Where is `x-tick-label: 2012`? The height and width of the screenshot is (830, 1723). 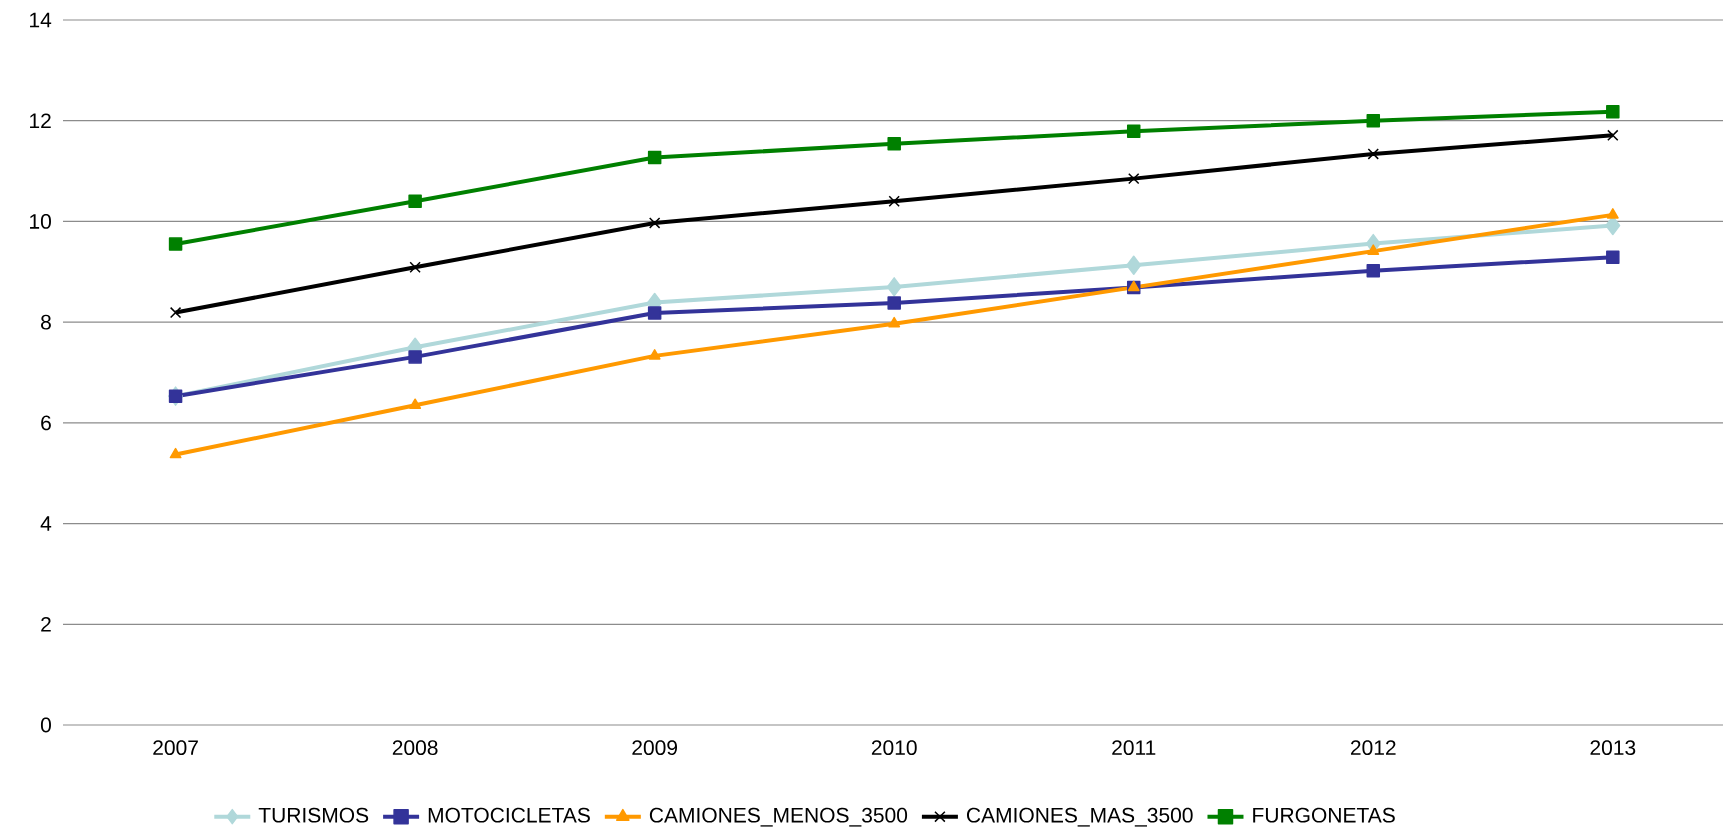 x-tick-label: 2012 is located at coordinates (1373, 748).